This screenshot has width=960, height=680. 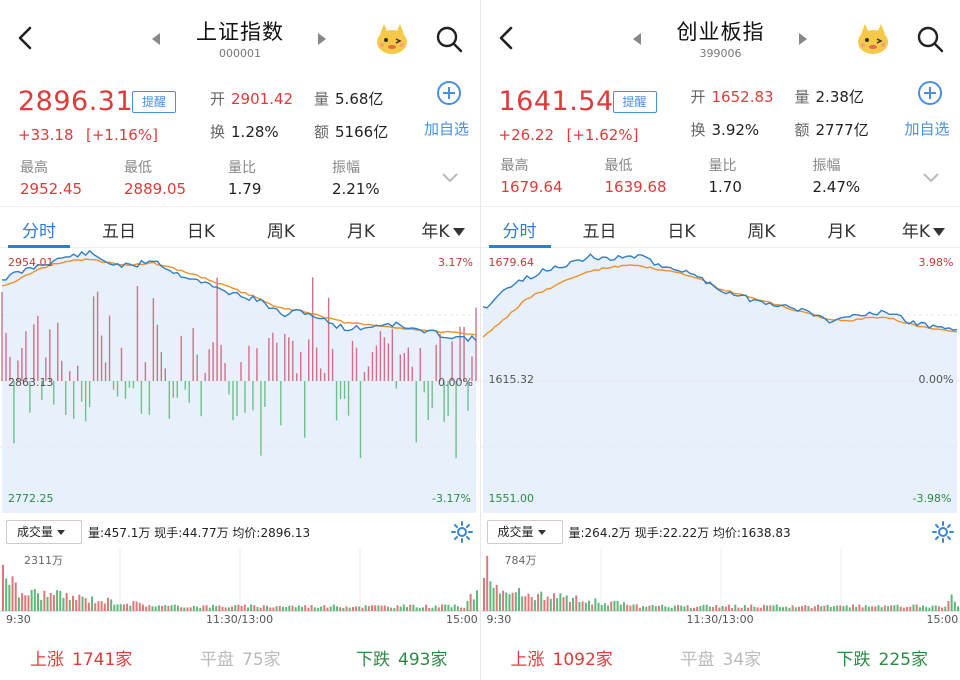 What do you see at coordinates (138, 168) in the screenshot?
I see `low-label: 最低` at bounding box center [138, 168].